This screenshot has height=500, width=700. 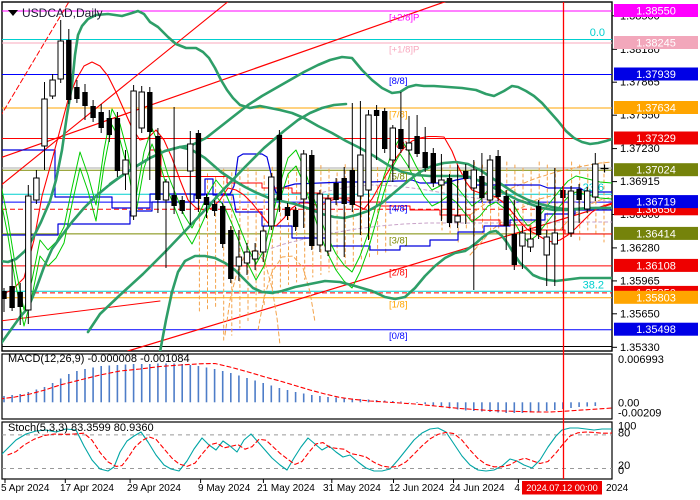 I want to click on svg-text: [2/8], so click(x=398, y=272).